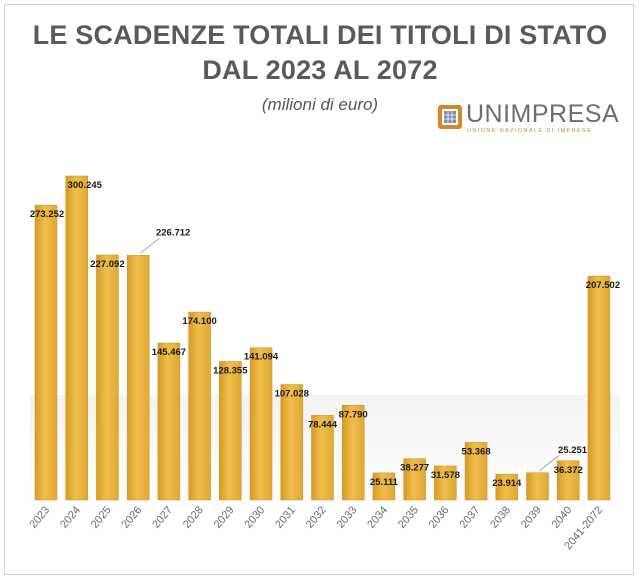 The image size is (640, 581). I want to click on data-label-2031: 107.028, so click(292, 394).